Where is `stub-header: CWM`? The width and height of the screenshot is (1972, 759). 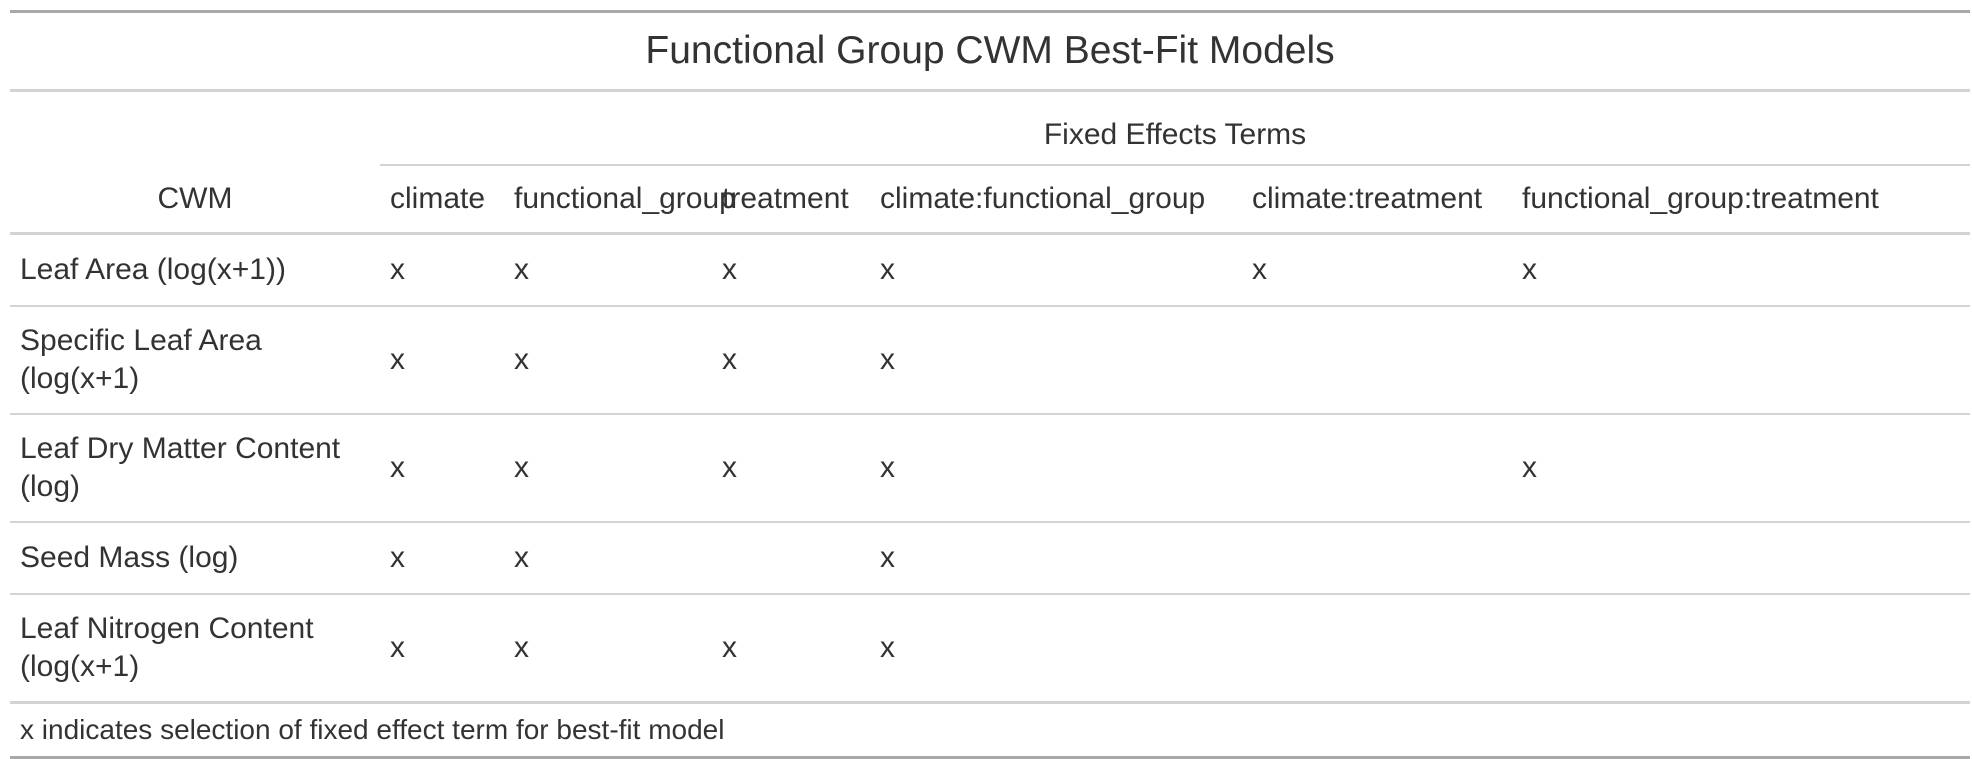 stub-header: CWM is located at coordinates (195, 200).